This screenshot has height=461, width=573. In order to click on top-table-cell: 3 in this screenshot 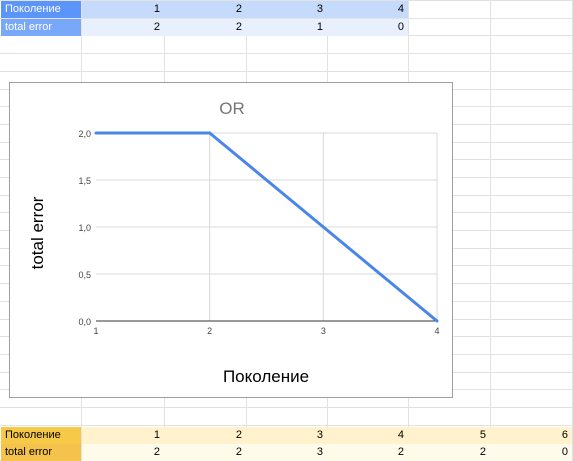, I will do `click(286, 9)`.